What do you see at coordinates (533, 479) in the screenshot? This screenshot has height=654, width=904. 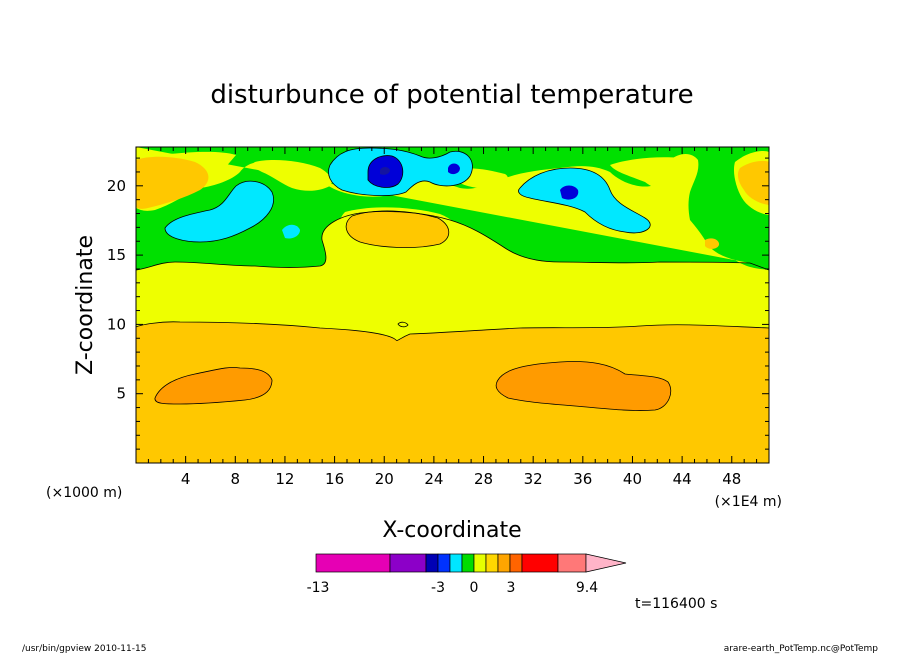 I see `x-tick-label: 32` at bounding box center [533, 479].